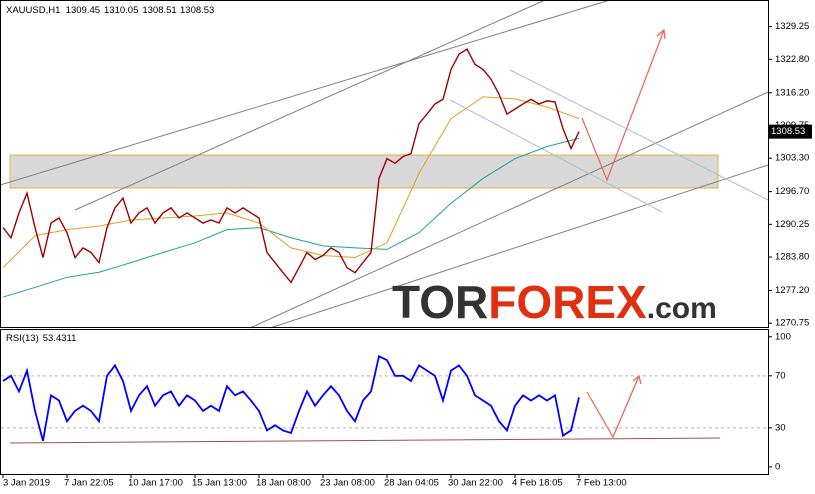  Describe the element at coordinates (159, 10) in the screenshot. I see `ohlc-value: 1308.51` at that location.